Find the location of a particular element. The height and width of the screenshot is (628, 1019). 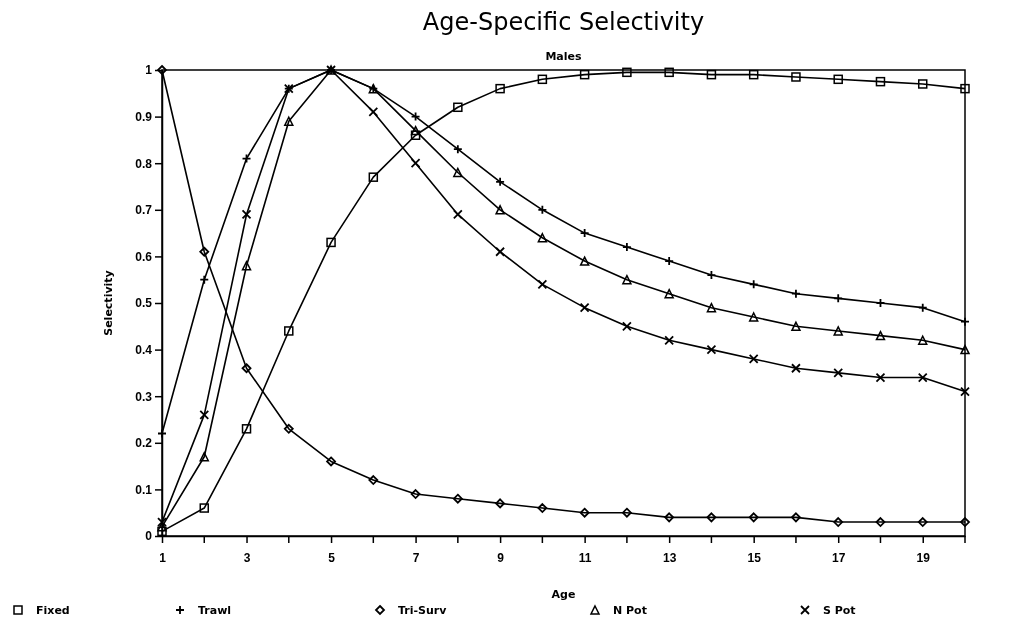

x-tick-label: 15 is located at coordinates (754, 557).